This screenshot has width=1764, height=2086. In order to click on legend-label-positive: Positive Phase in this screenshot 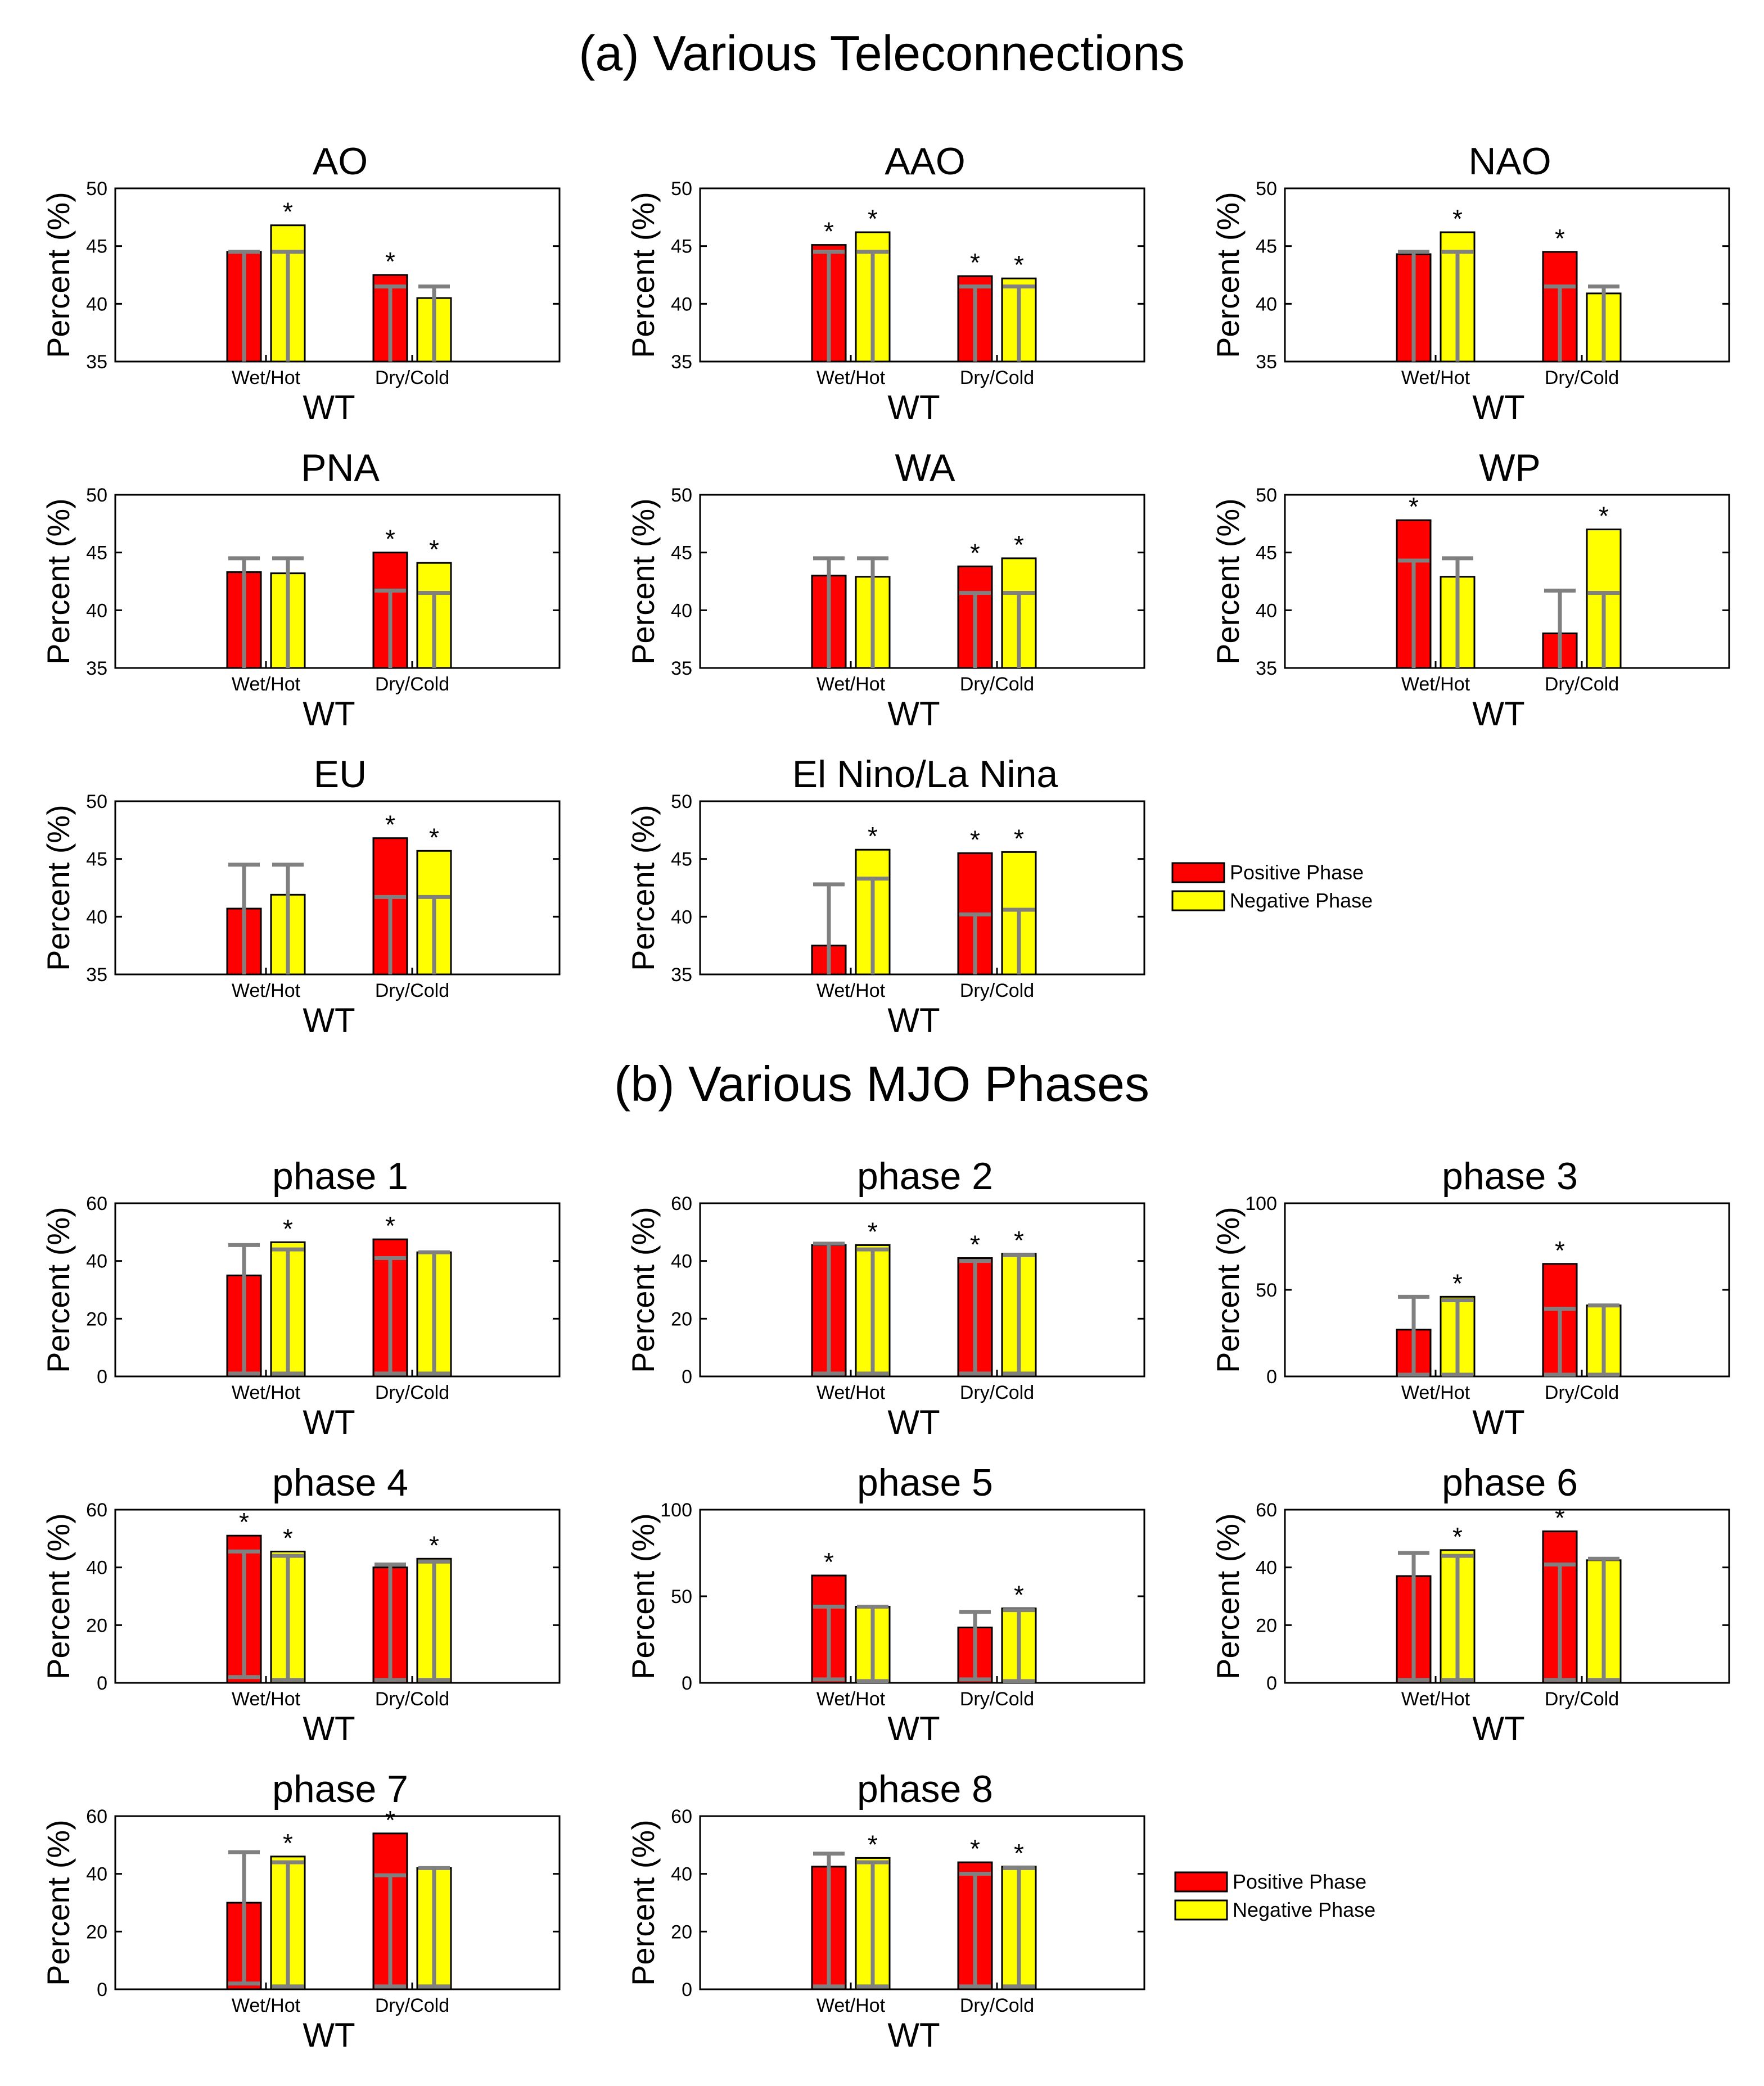, I will do `click(1300, 1881)`.